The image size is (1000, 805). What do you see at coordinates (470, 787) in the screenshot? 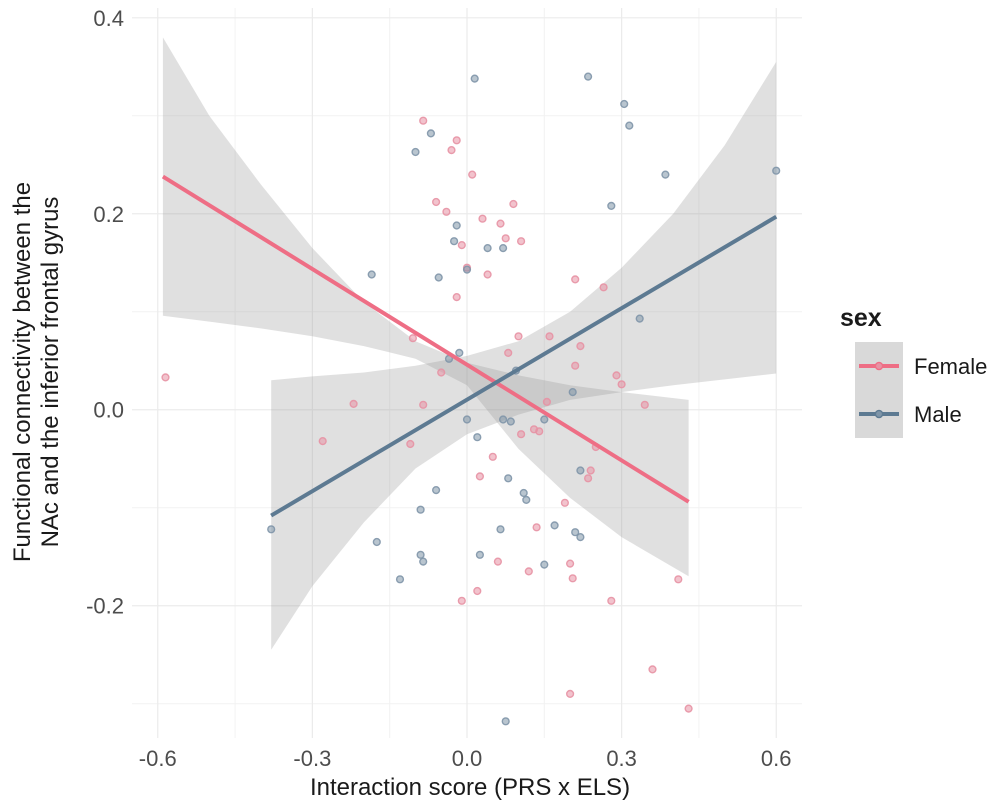
I see `x-axis-title: Interaction score (PRS x ELS)` at bounding box center [470, 787].